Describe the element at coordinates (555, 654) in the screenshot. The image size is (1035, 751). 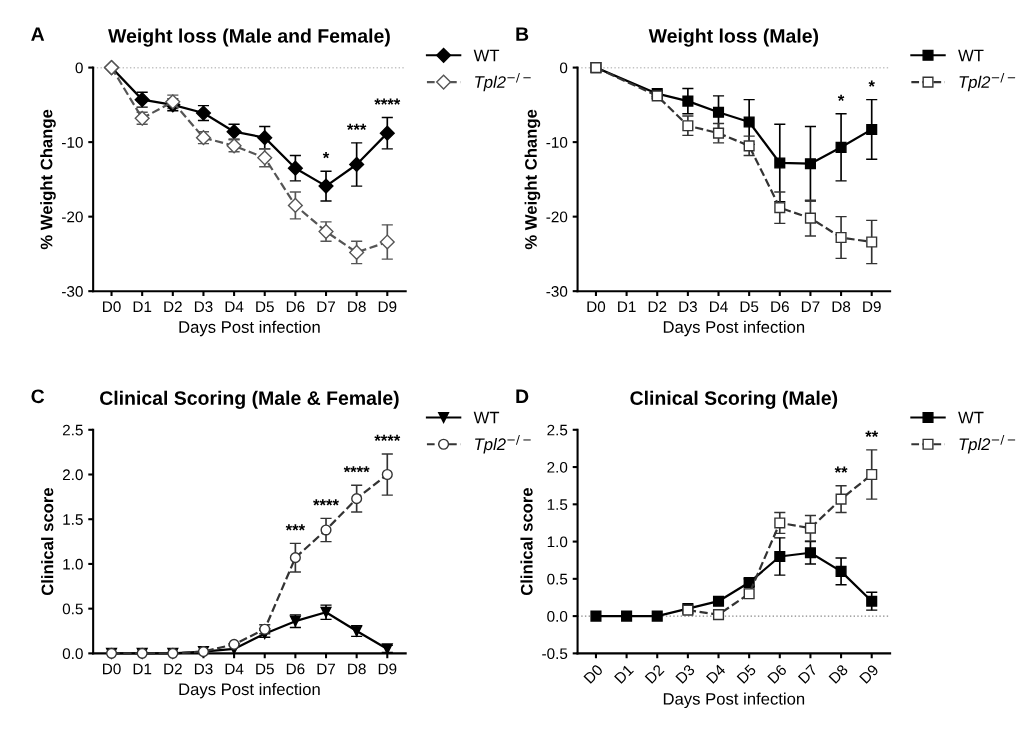
I see `y-tick-label: -0.5` at that location.